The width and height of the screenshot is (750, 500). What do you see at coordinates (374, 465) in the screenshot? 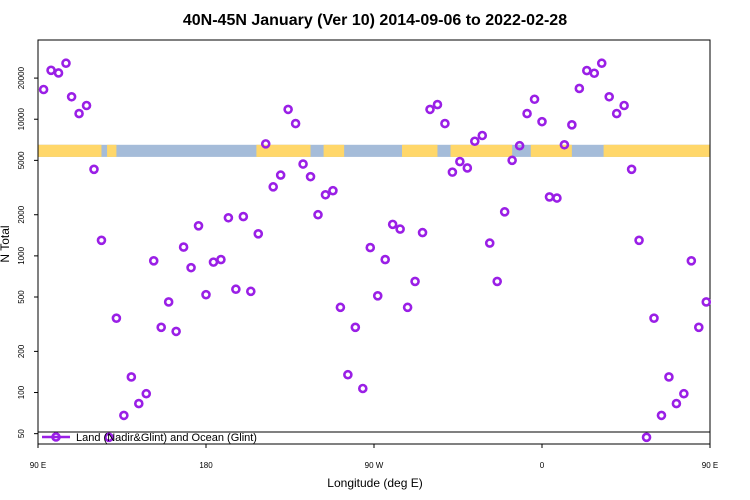
I see `x-tick-label: 90 W` at bounding box center [374, 465].